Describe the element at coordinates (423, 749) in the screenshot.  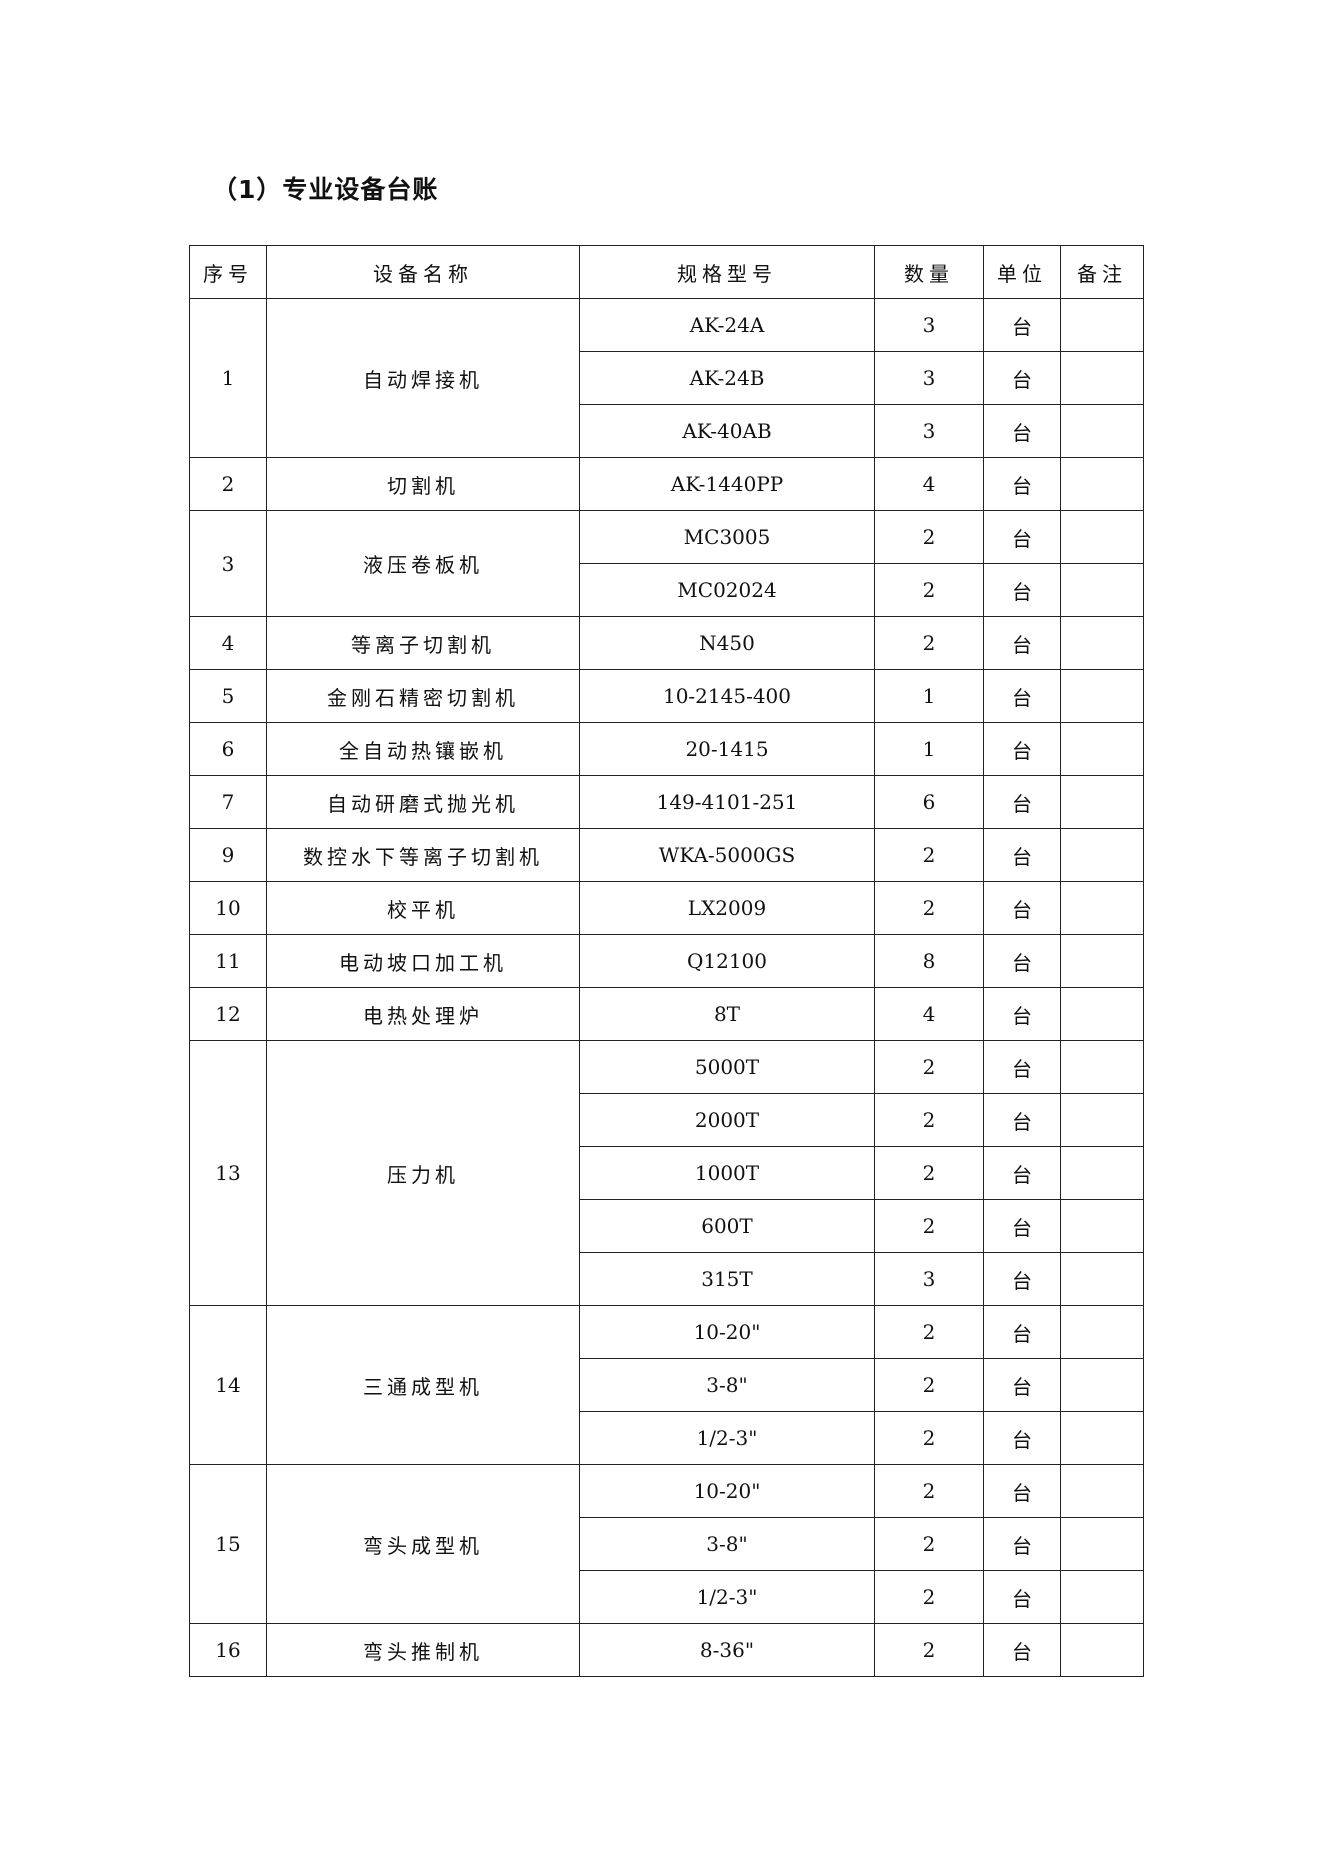
I see `cell-equipment-name: 全自动热镶嵌机` at that location.